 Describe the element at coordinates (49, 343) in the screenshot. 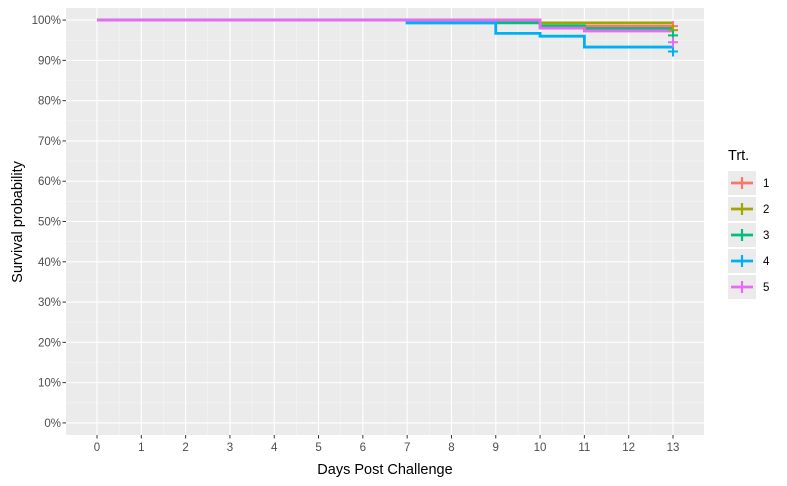

I see `y-tick-label: 20%` at that location.